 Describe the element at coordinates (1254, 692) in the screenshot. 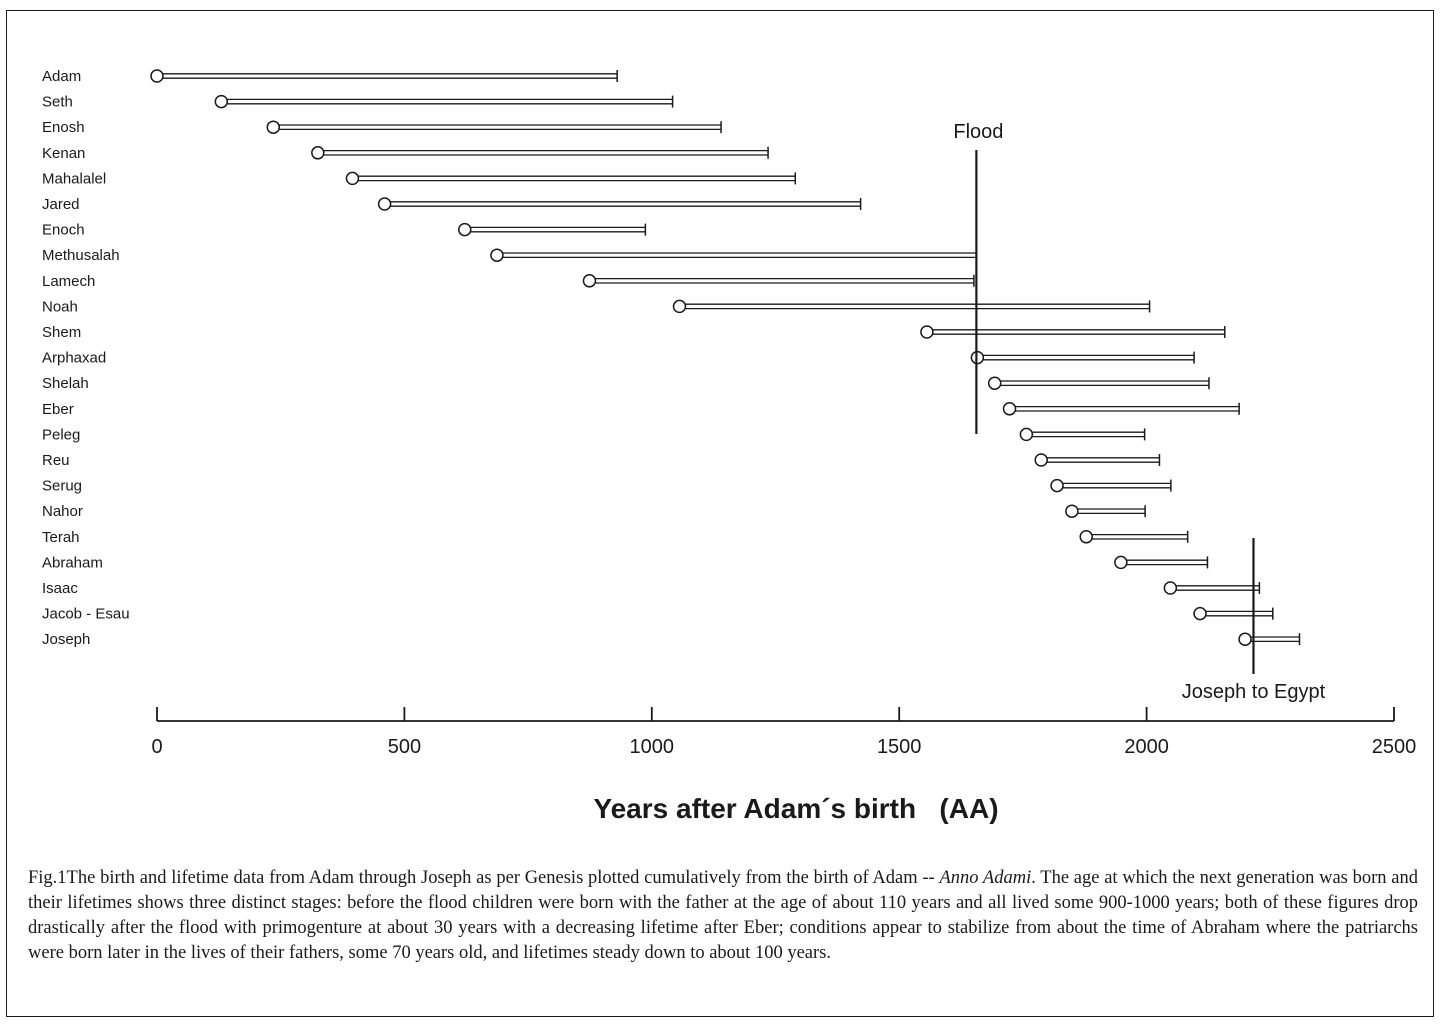

I see `event-label-joseph-to-egypt: Joseph to Egypt` at that location.